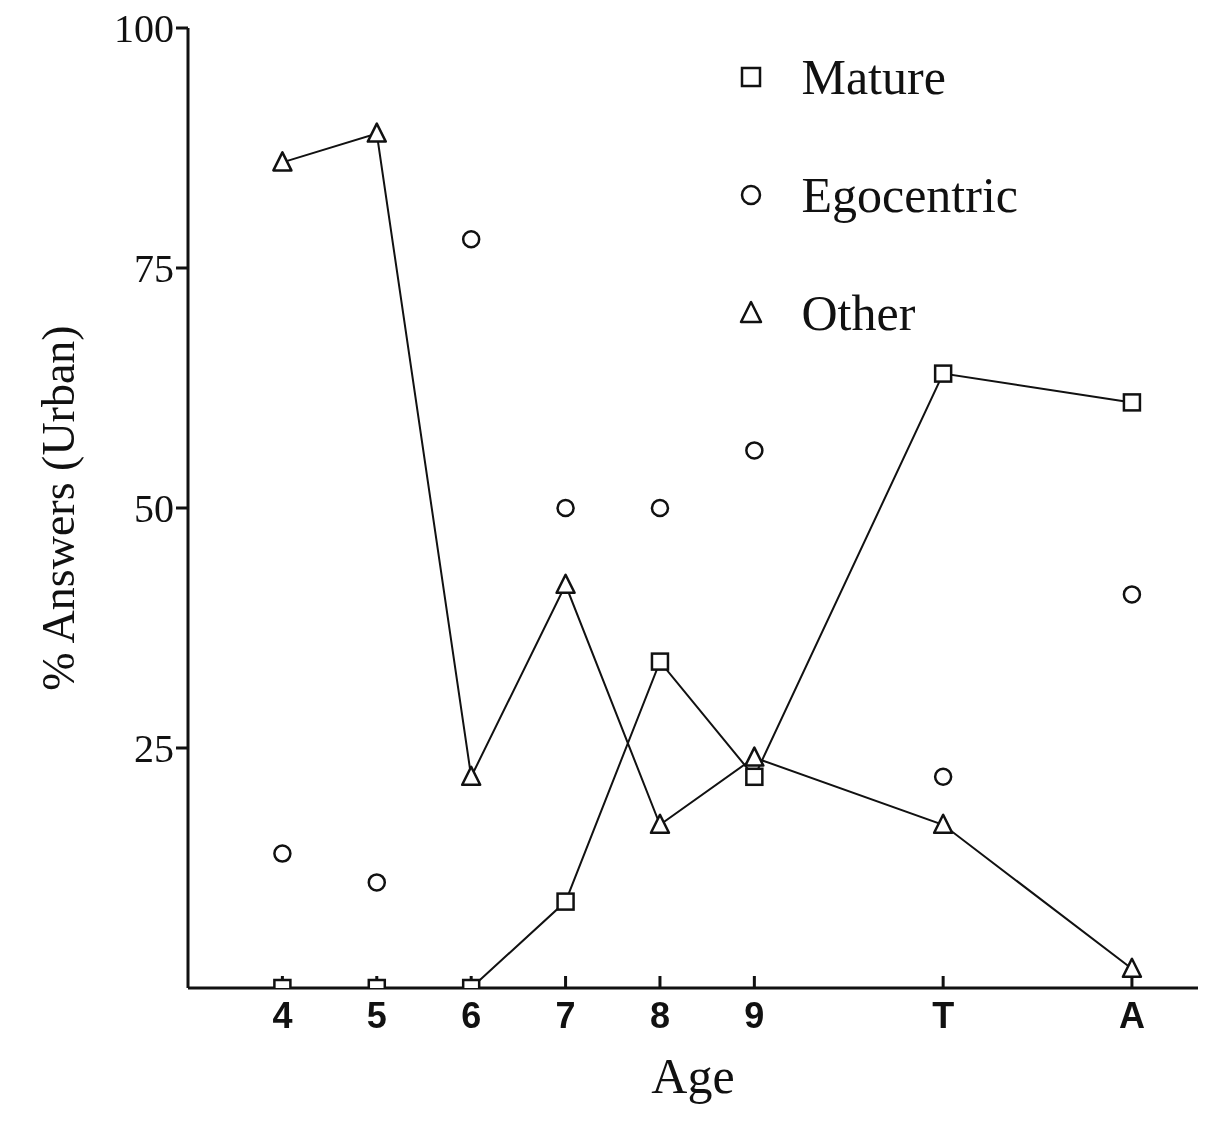 Image resolution: width=1229 pixels, height=1140 pixels. I want to click on legend-label: Egocentric, so click(909, 195).